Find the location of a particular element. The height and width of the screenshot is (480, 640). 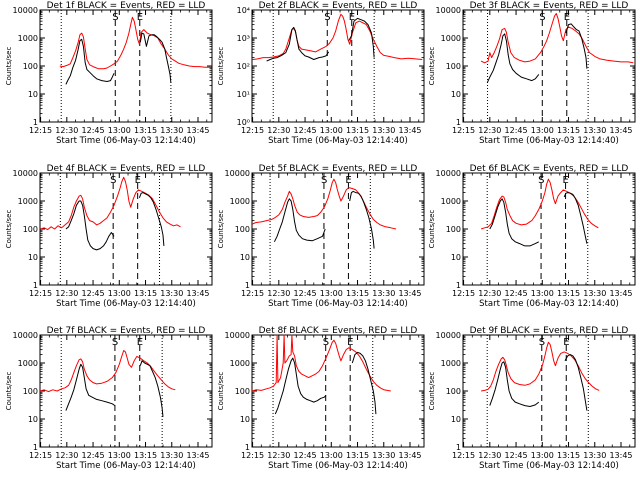

chart-title: Det 6f BLACK = Events, RED = LLD is located at coordinates (549, 169).